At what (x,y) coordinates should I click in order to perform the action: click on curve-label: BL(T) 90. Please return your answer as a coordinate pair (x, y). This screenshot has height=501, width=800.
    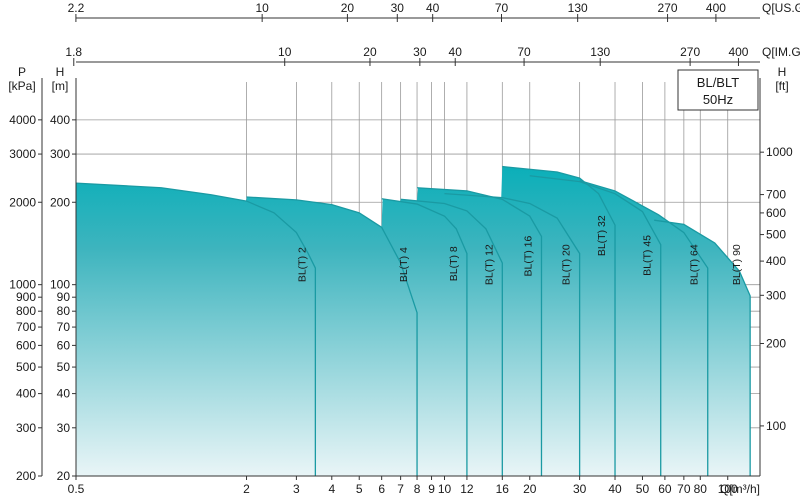
    Looking at the image, I should click on (737, 264).